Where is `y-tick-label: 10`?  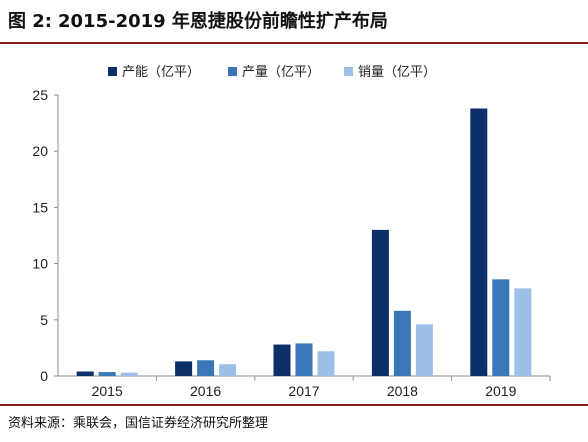 y-tick-label: 10 is located at coordinates (40, 264).